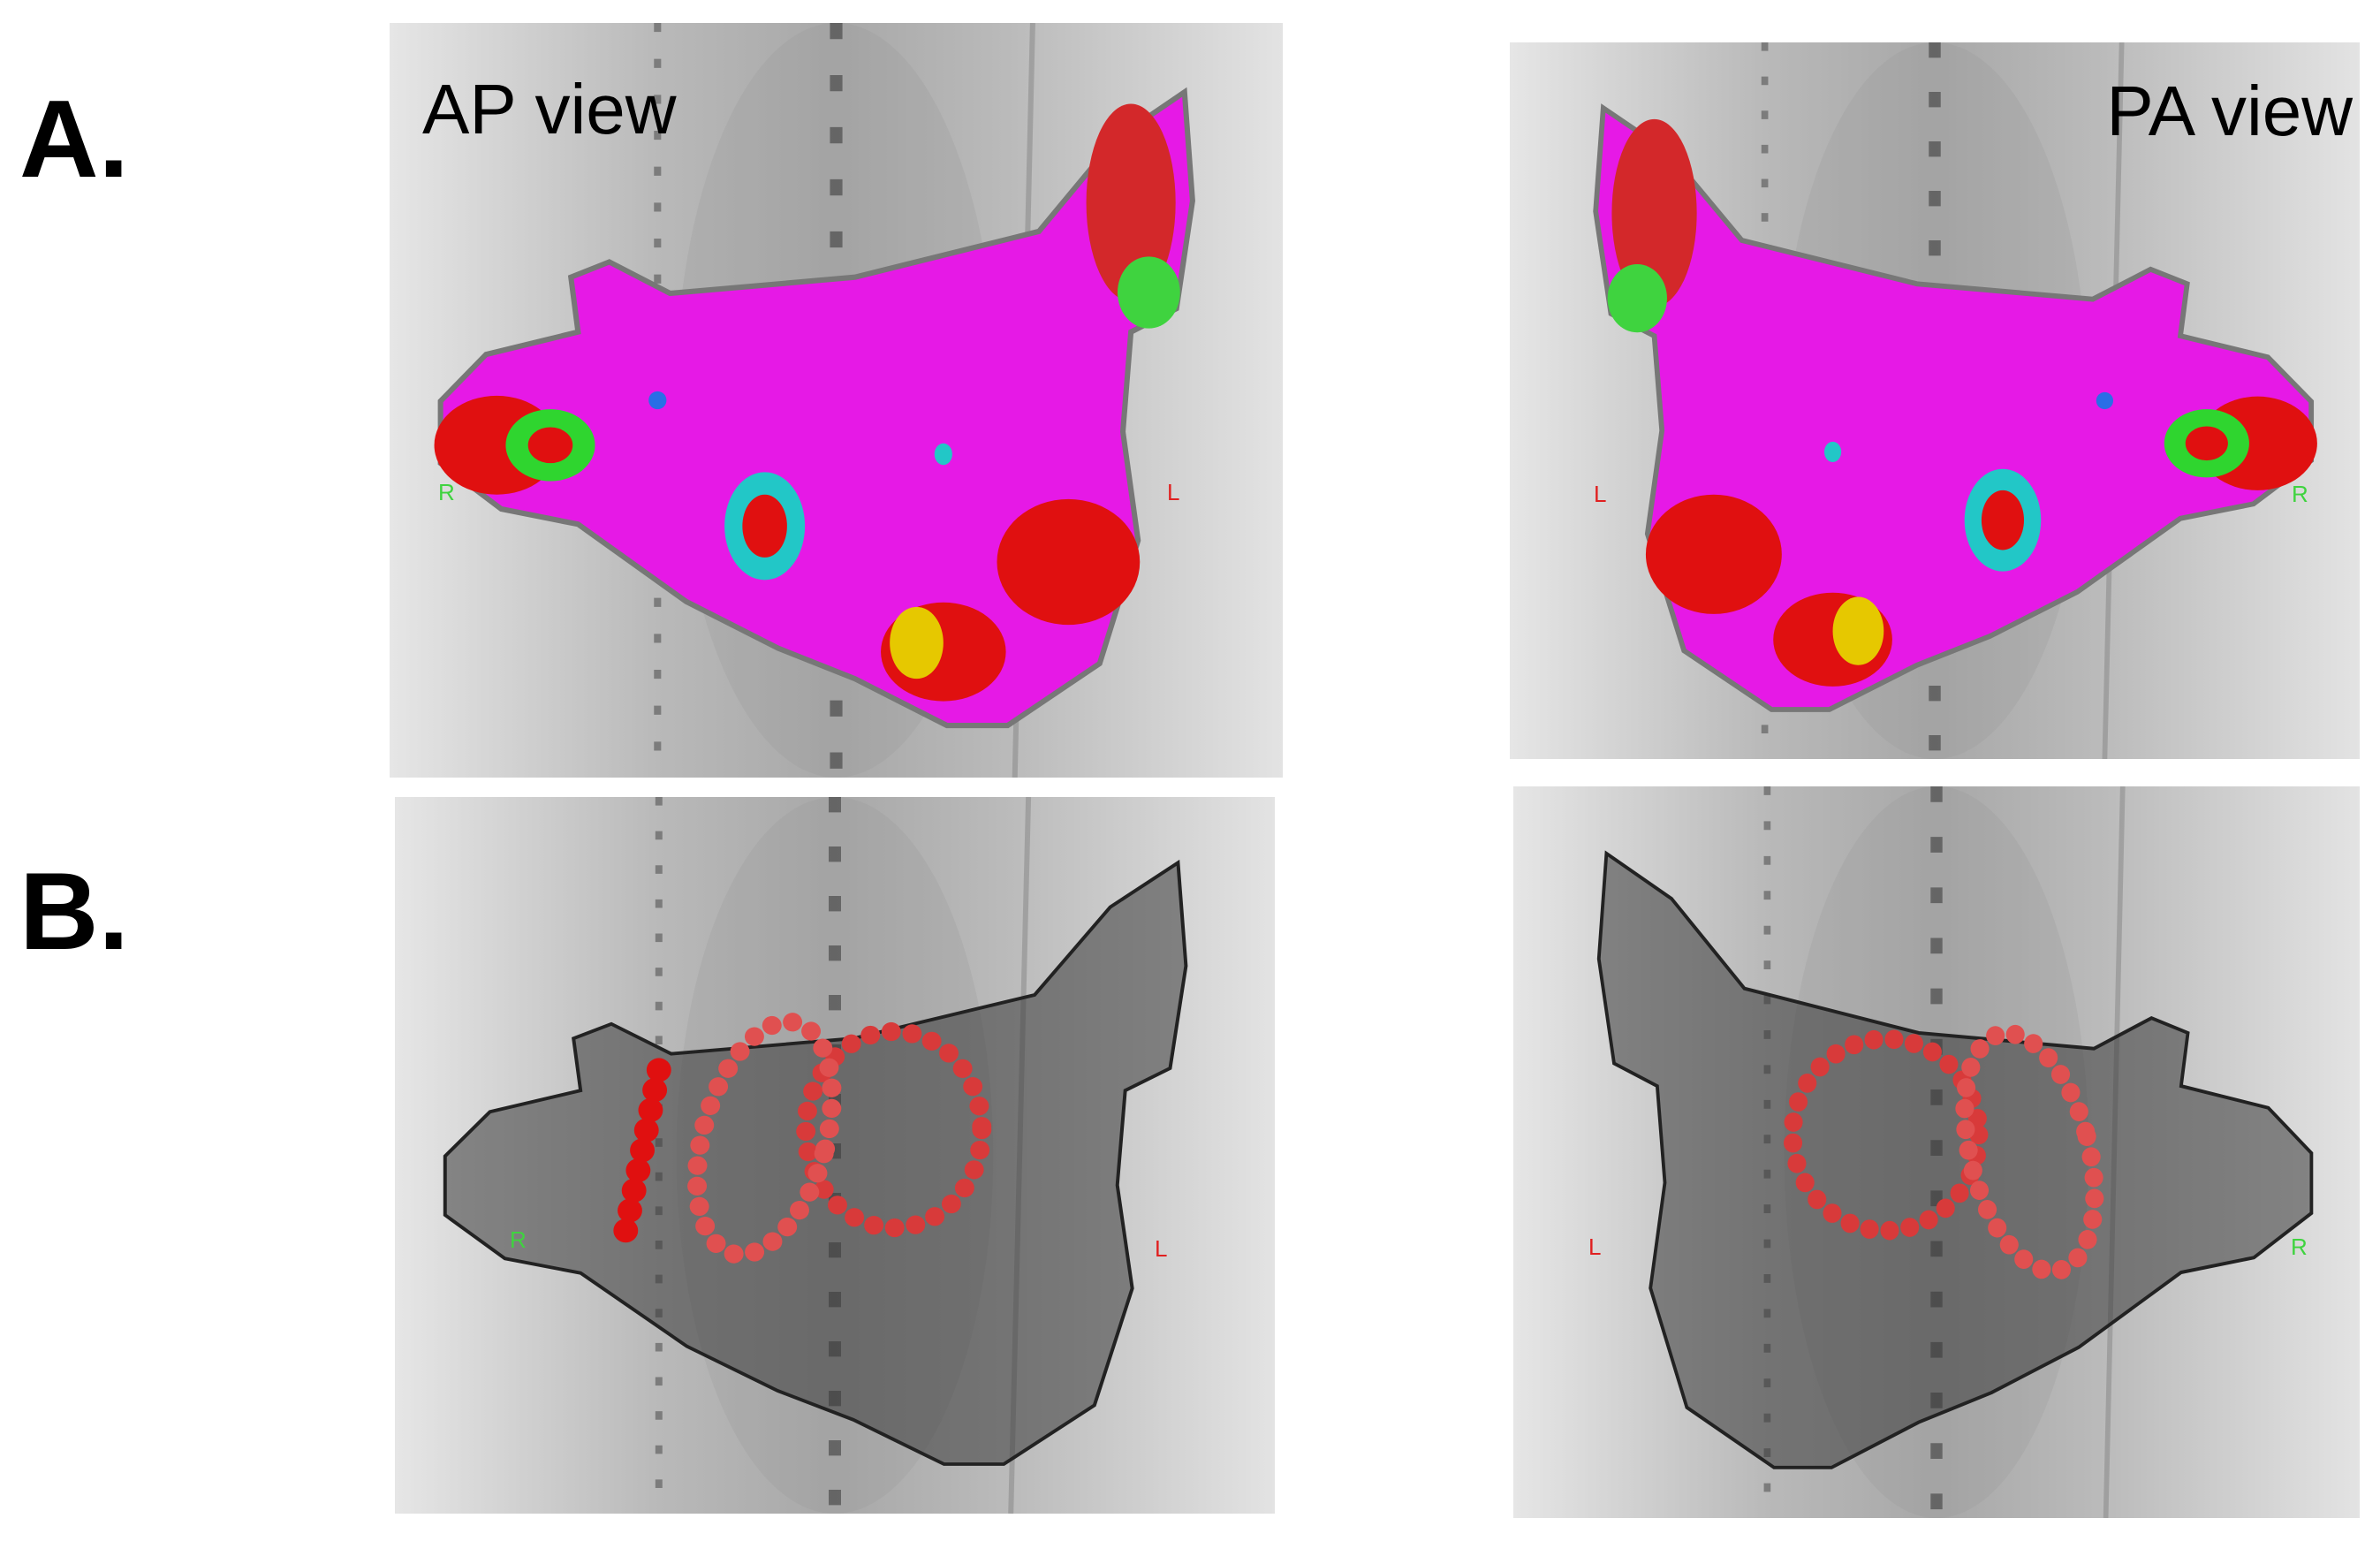 The width and height of the screenshot is (2380, 1541). I want to click on panel-label: B., so click(74, 912).